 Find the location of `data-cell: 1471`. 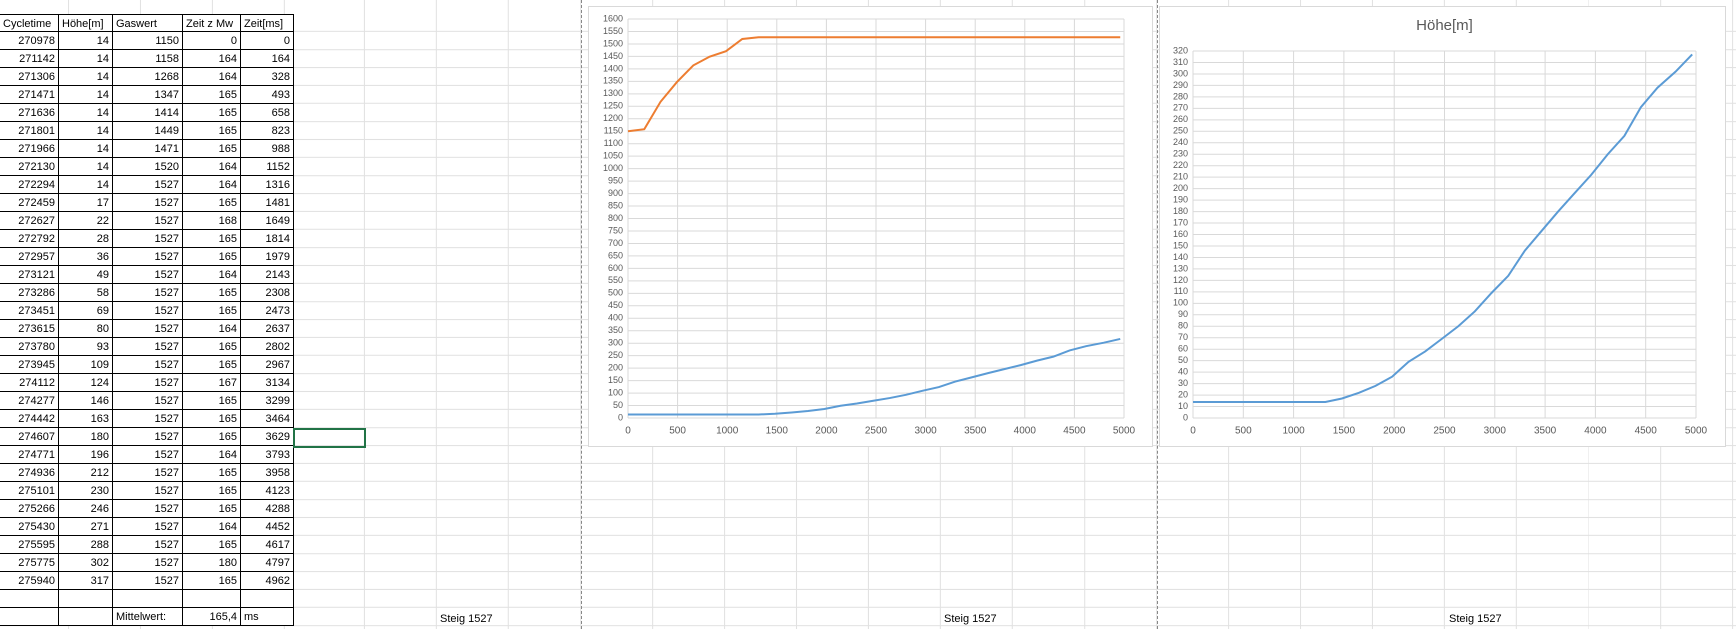

data-cell: 1471 is located at coordinates (148, 149).